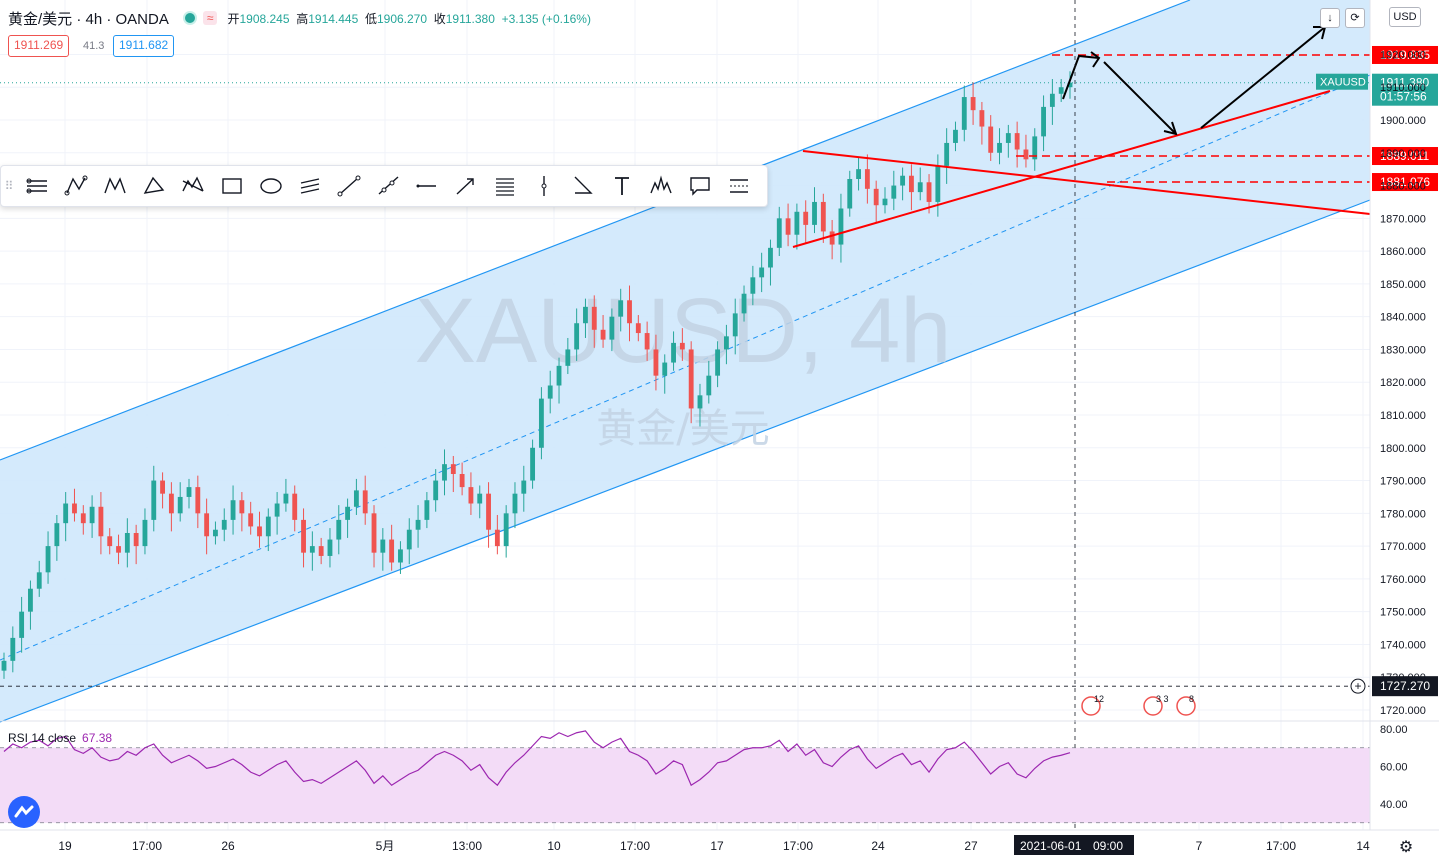 The height and width of the screenshot is (856, 1439). I want to click on crosshair-price-box, so click(1405, 686).